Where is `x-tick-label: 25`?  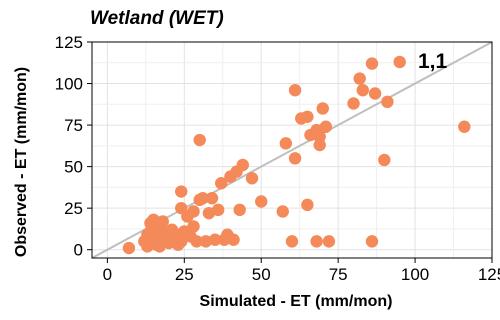 x-tick-label: 25 is located at coordinates (184, 274).